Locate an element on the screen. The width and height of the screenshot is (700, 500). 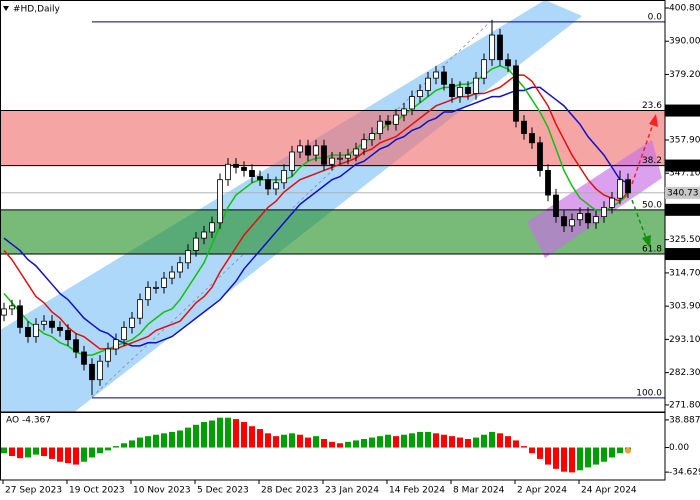
price-box-label: 349.59 is located at coordinates (683, 166).